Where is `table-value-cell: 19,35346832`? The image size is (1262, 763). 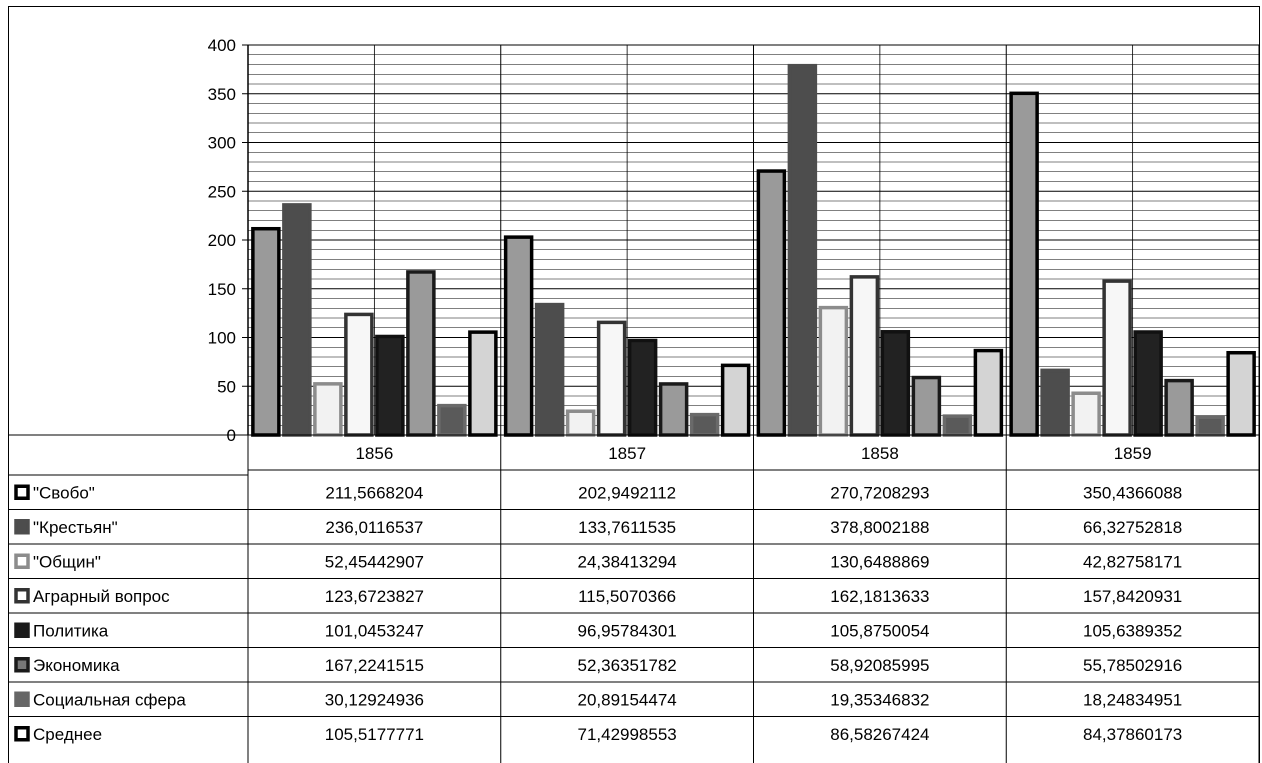
table-value-cell: 19,35346832 is located at coordinates (879, 699).